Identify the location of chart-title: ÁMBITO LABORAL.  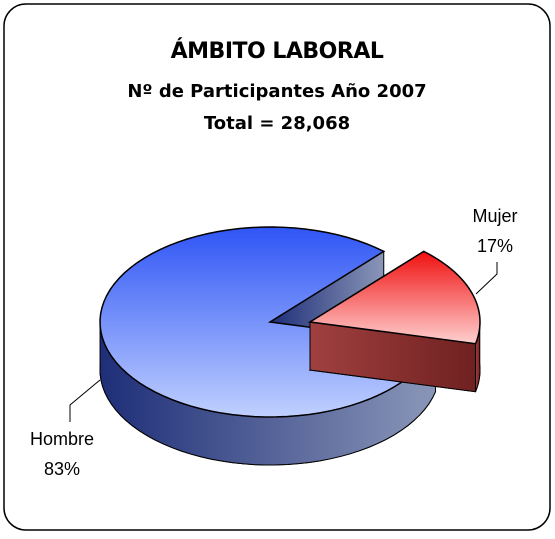
(277, 51).